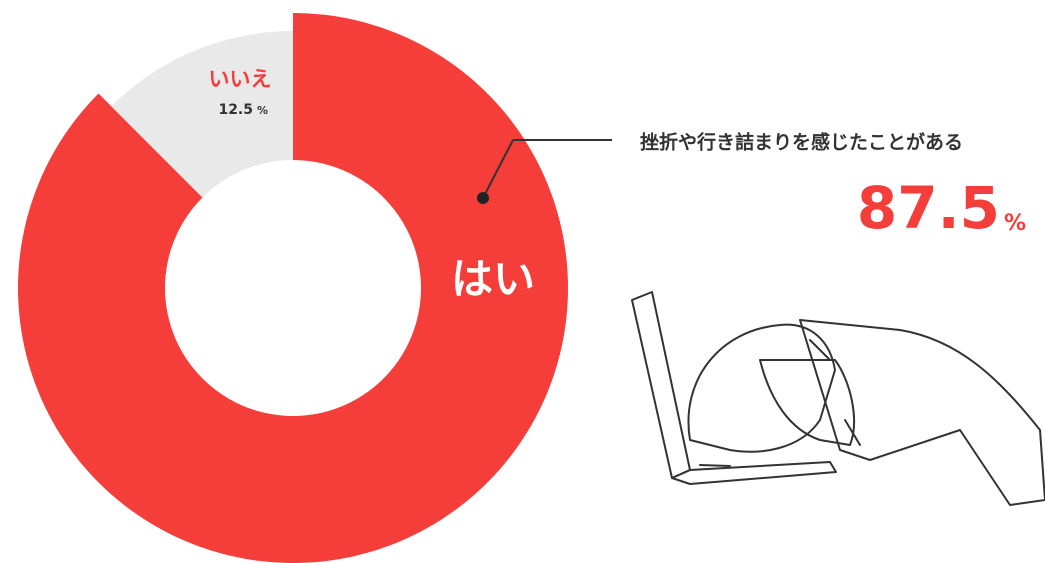  Describe the element at coordinates (493, 279) in the screenshot. I see `slice-label: はい` at that location.